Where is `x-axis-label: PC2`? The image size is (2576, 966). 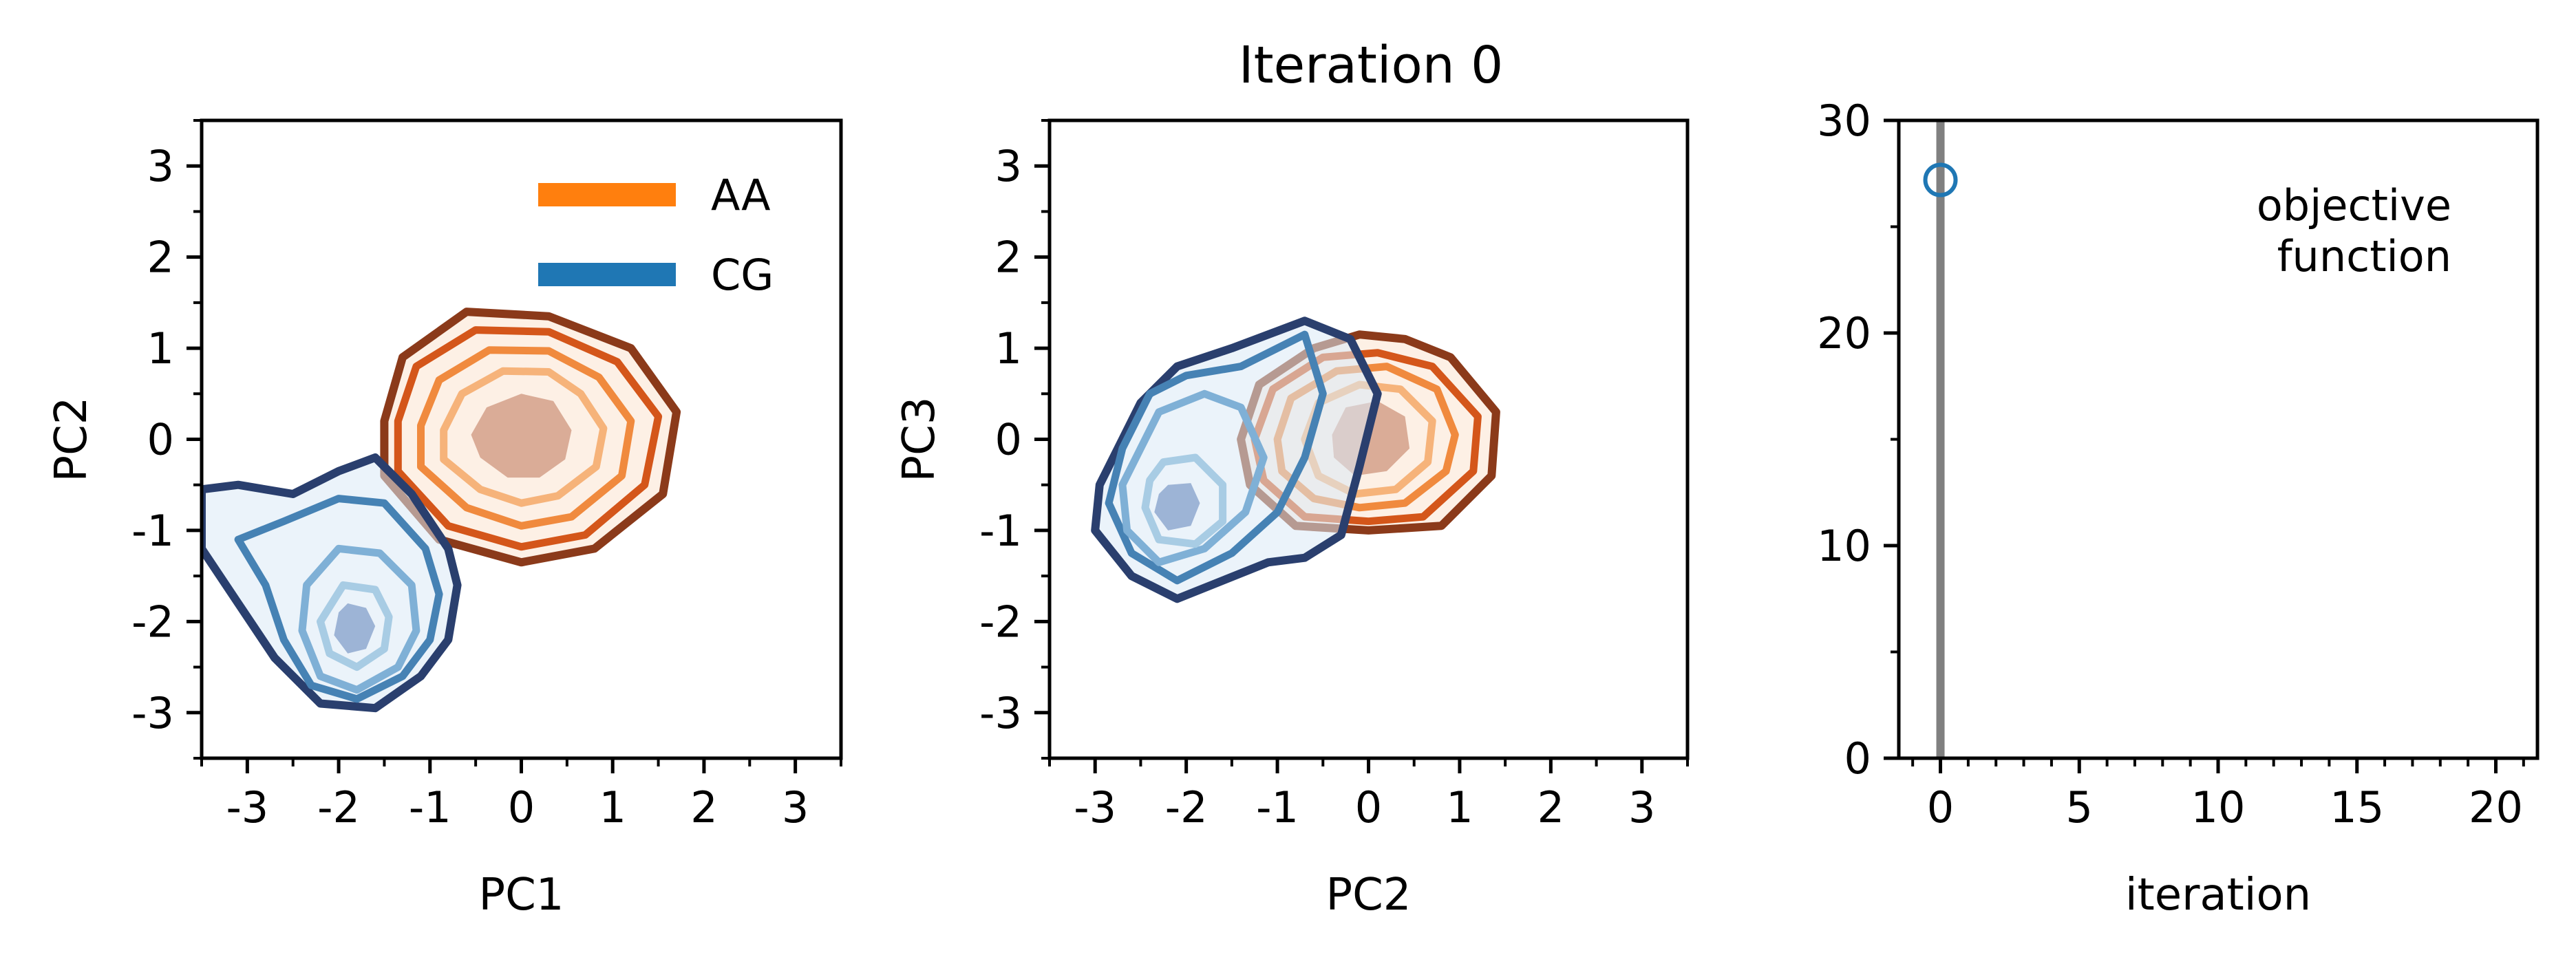
x-axis-label: PC2 is located at coordinates (1369, 896).